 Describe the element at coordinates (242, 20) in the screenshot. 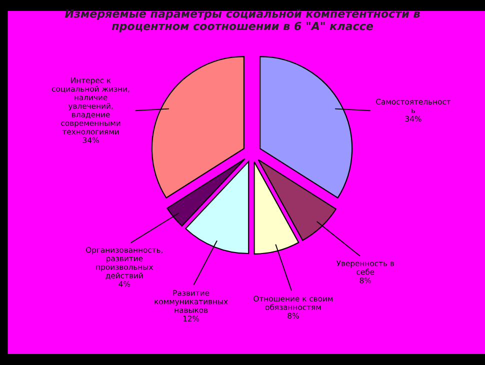

I see `chart-title: Измеряемые параметры социальной компетентности в процентном соотношении в 6 "А" классе` at that location.